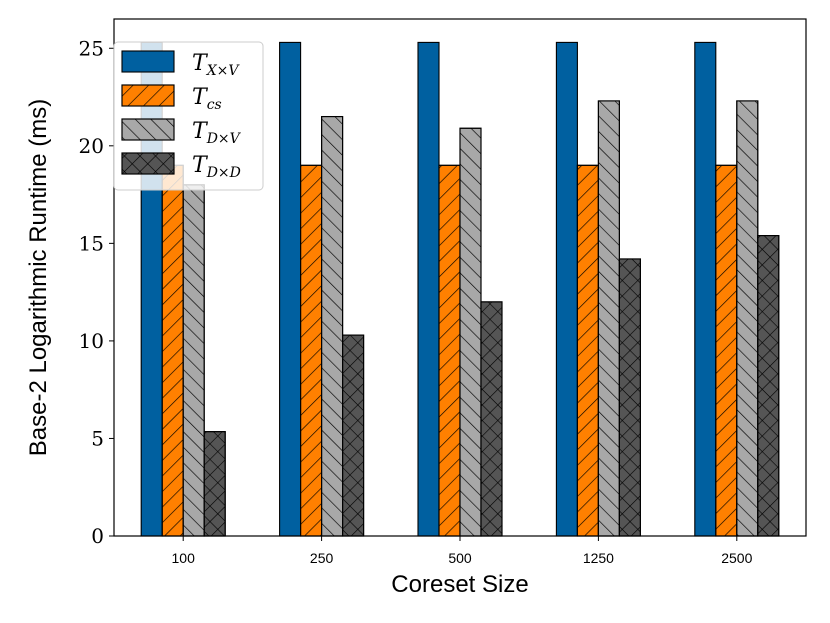  Describe the element at coordinates (188, 116) in the screenshot. I see `legend: TX×V Tcs TD×V TD×D` at that location.